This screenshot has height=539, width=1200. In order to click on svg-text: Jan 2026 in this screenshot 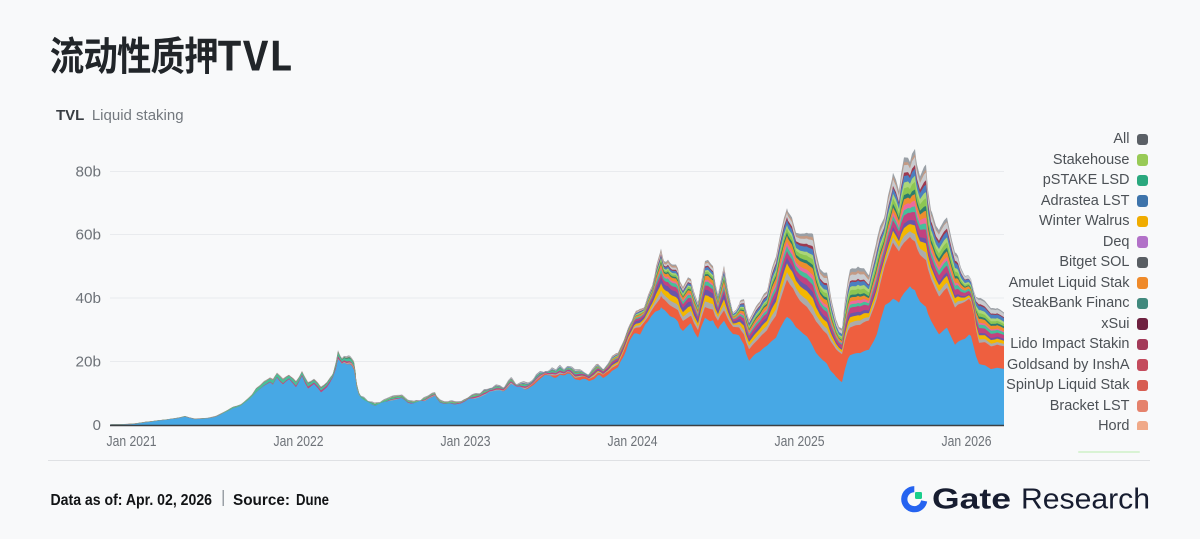, I will do `click(967, 441)`.